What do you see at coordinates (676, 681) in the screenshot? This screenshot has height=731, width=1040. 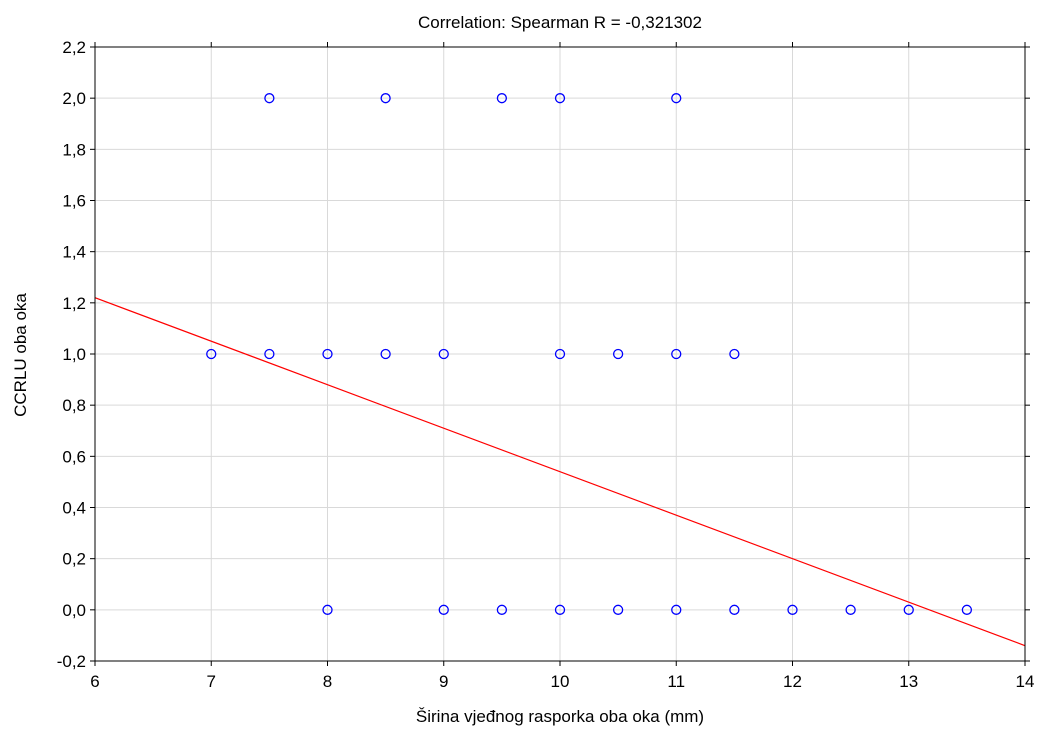 I see `x-tick-label: 11` at bounding box center [676, 681].